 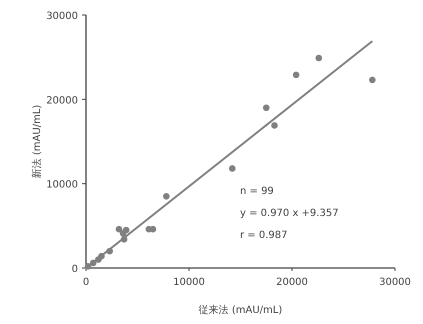 What do you see at coordinates (257, 191) in the screenshot?
I see `annotation: n = 99` at bounding box center [257, 191].